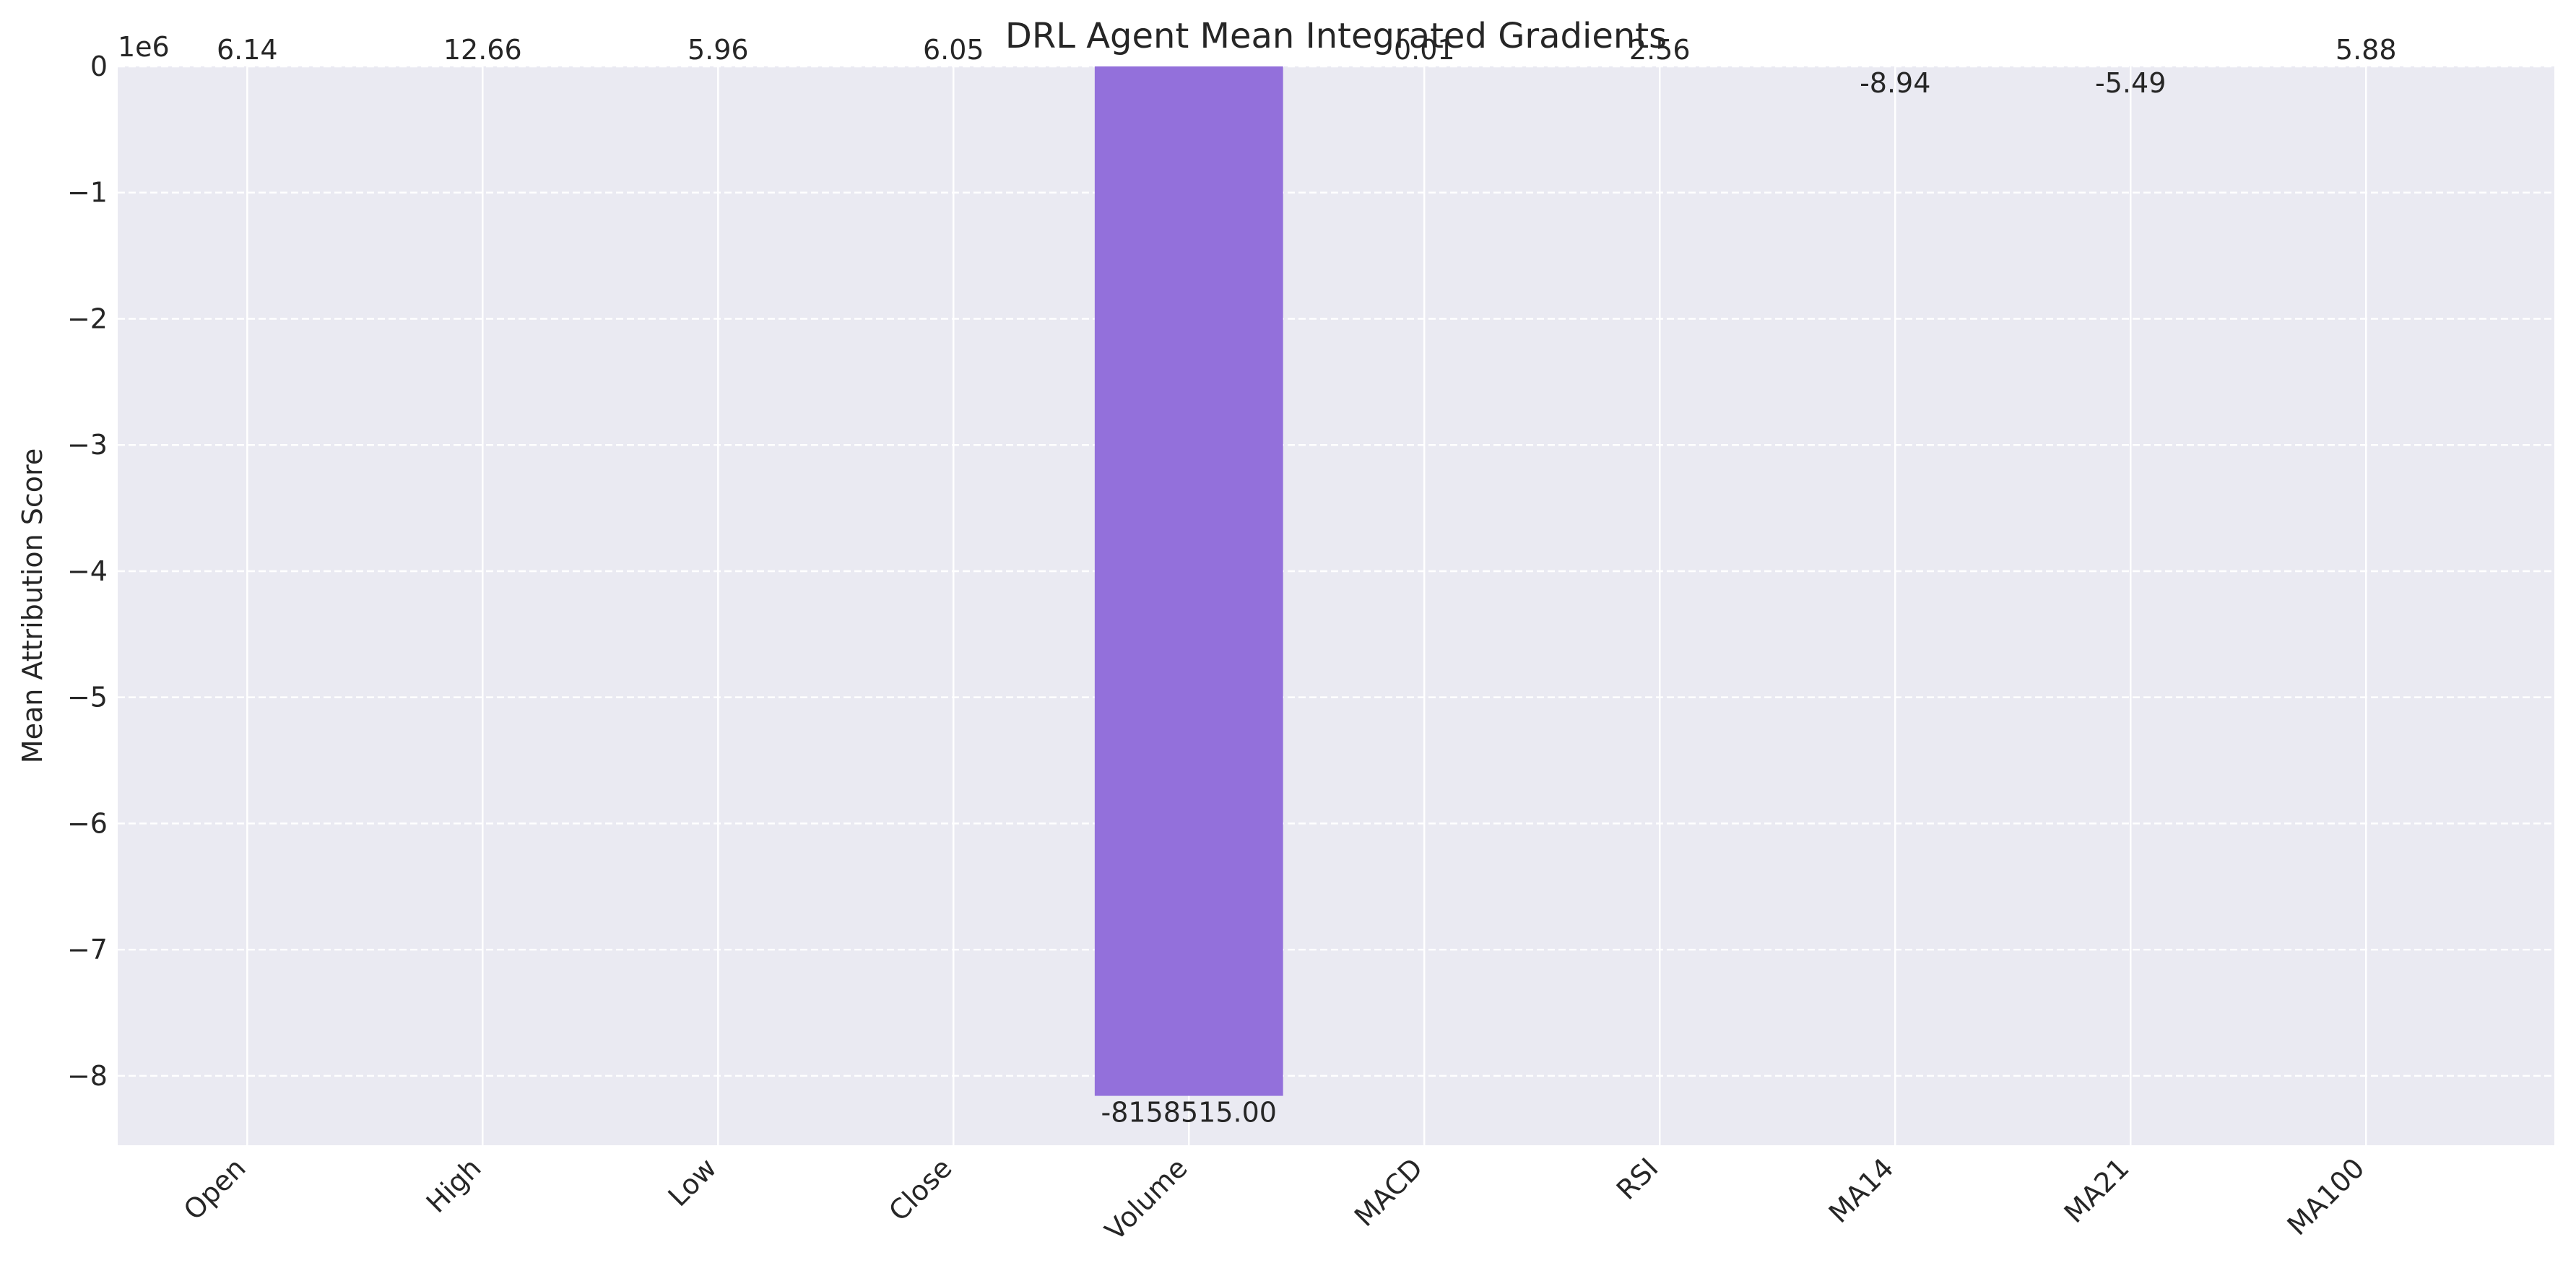  I want to click on bar-value-label: -8158515.00, so click(1189, 1113).